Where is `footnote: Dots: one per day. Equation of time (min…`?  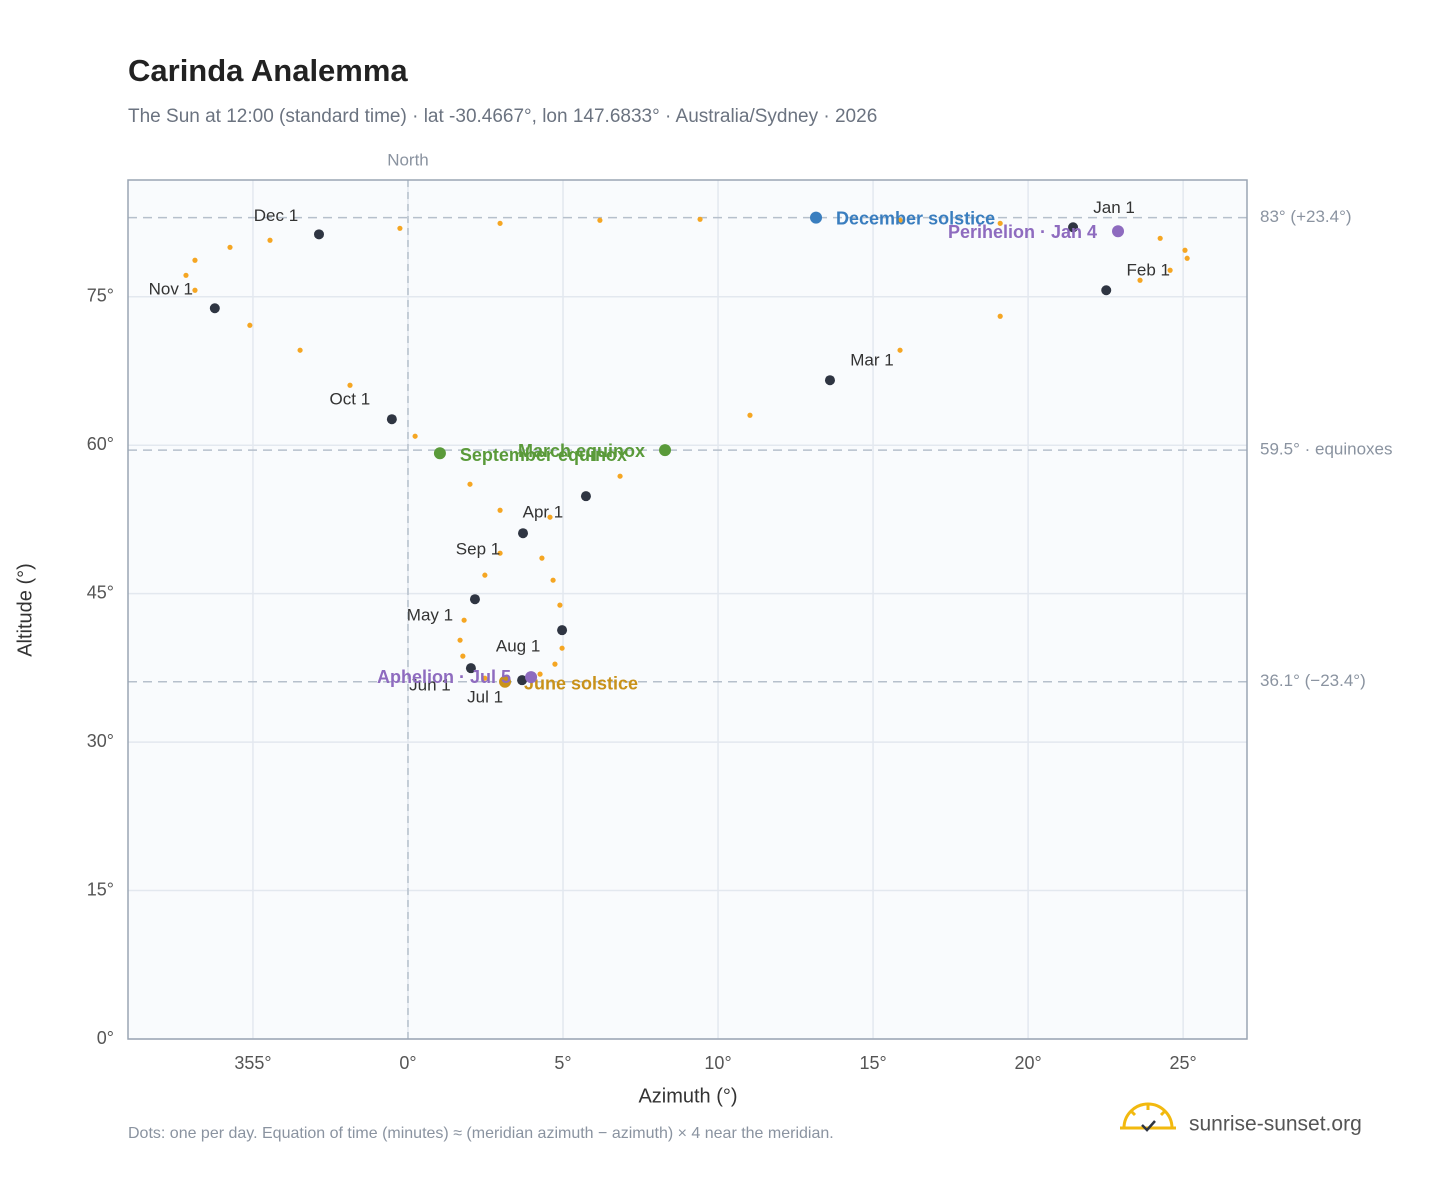 footnote: Dots: one per day. Equation of time (min… is located at coordinates (481, 1133).